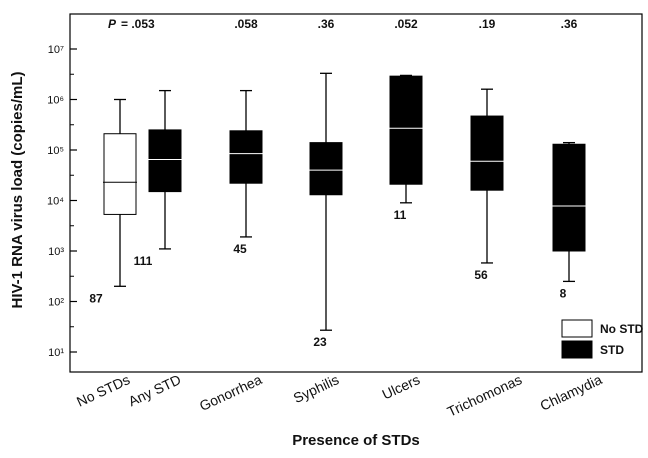 This screenshot has height=458, width=648. I want to click on y-tick-label: 10⁶, so click(55, 101).